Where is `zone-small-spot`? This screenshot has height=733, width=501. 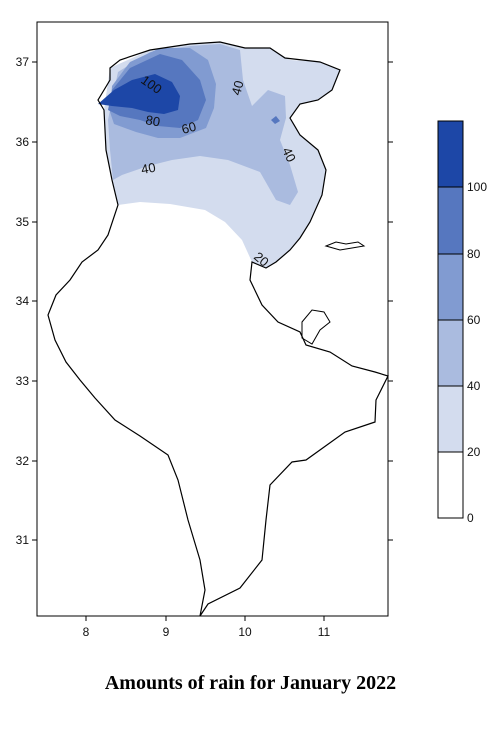 zone-small-spot is located at coordinates (275, 120).